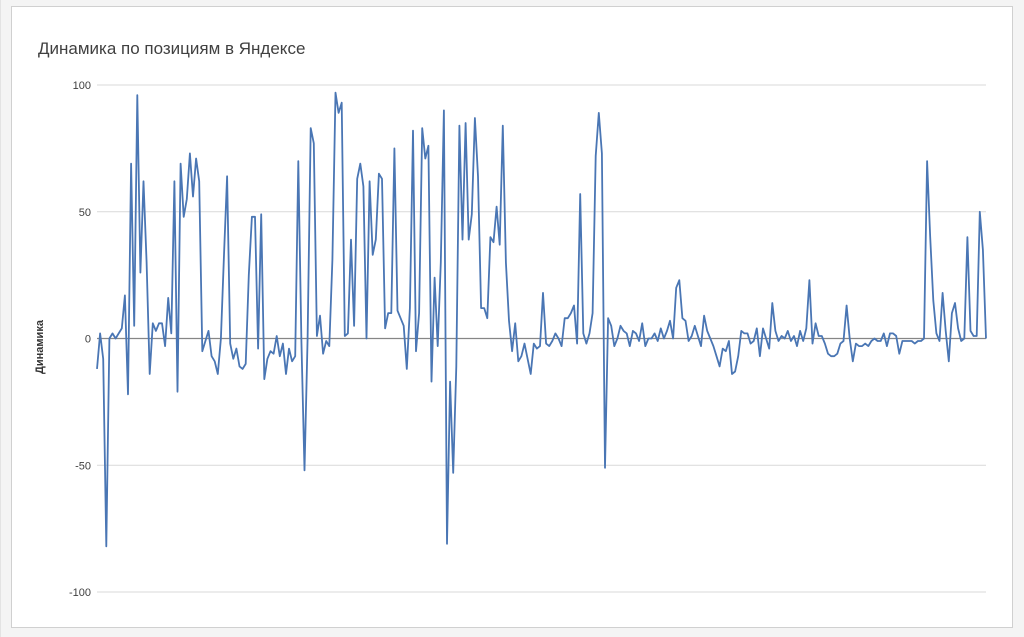 This screenshot has height=637, width=1024. Describe the element at coordinates (80, 593) in the screenshot. I see `y-tick-label: -100` at that location.